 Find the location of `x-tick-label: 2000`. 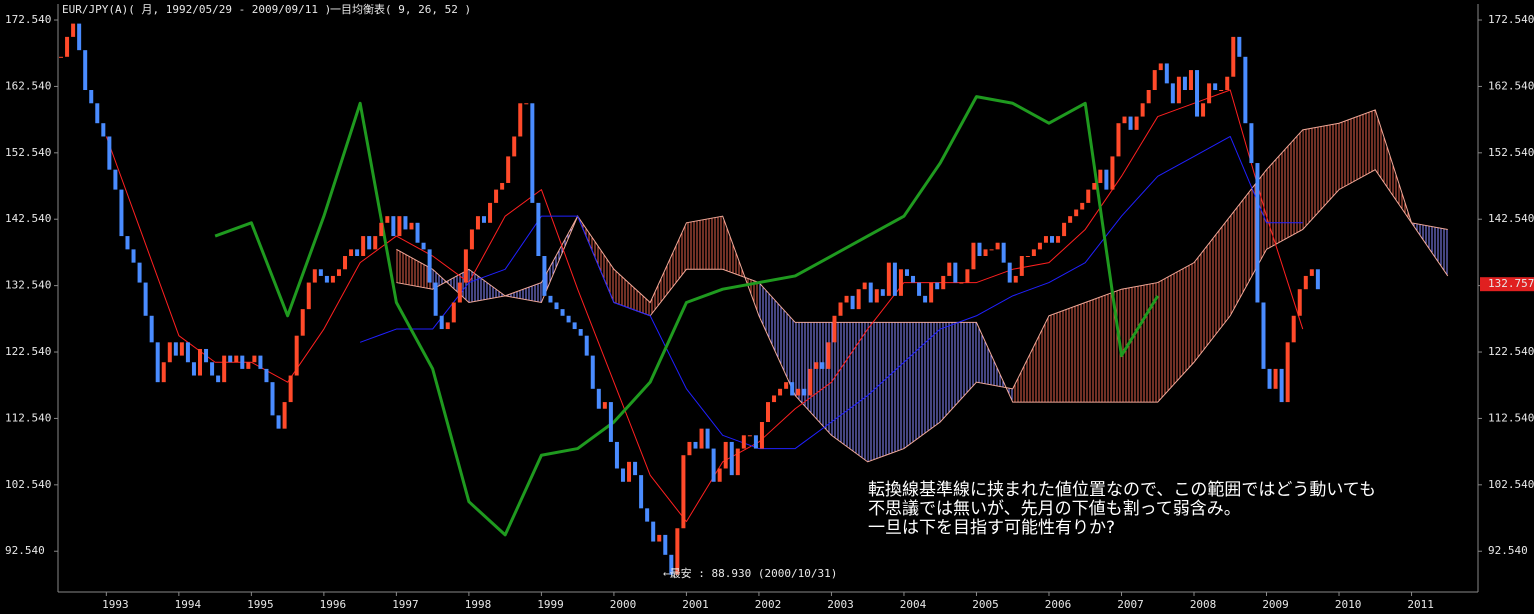

x-tick-label: 2000 is located at coordinates (623, 604).